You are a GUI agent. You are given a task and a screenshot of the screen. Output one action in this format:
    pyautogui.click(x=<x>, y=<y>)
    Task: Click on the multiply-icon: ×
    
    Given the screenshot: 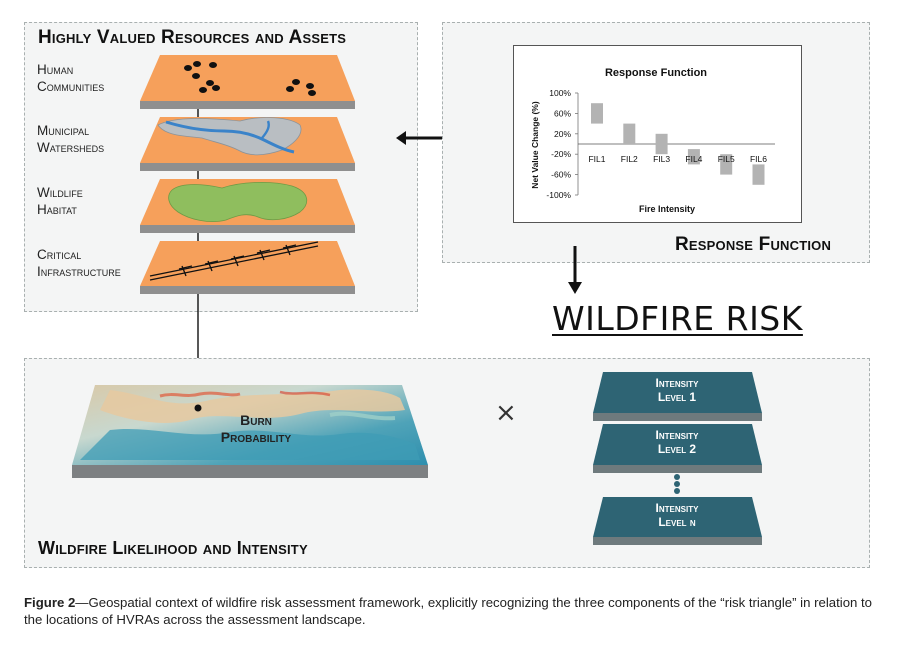 What is the action you would take?
    pyautogui.click(x=506, y=413)
    